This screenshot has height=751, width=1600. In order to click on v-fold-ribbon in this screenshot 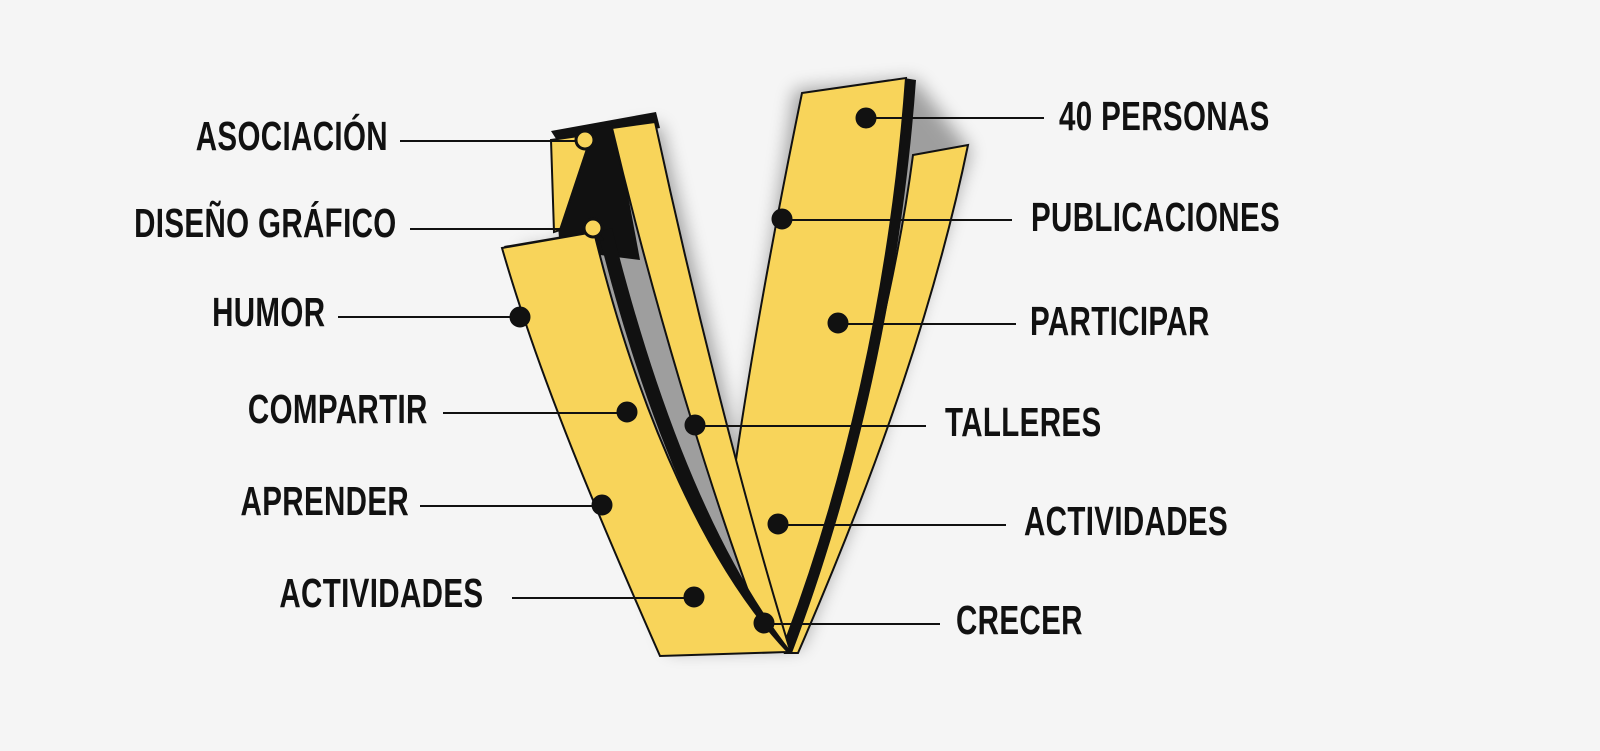, I will do `click(694, 440)`.